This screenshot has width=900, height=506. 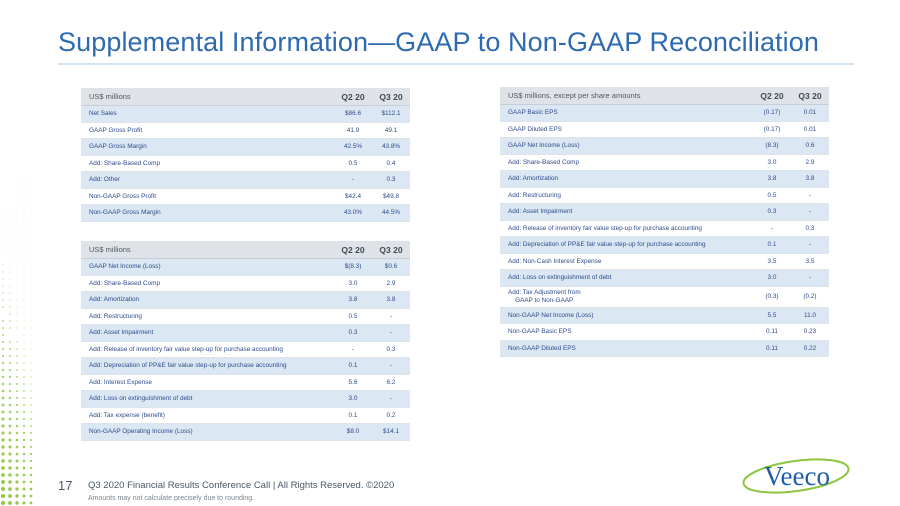 What do you see at coordinates (664, 212) in the screenshot?
I see `table-row: Add: Asset Impairment 0.3-` at bounding box center [664, 212].